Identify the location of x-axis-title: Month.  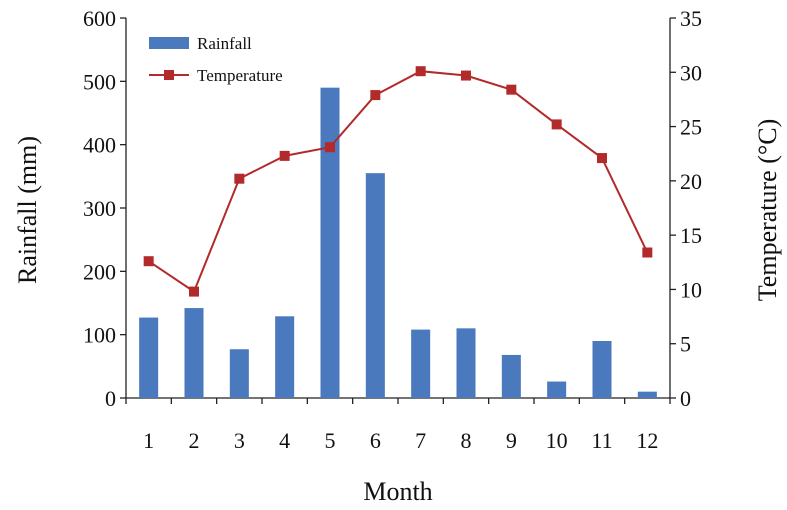
(397, 491).